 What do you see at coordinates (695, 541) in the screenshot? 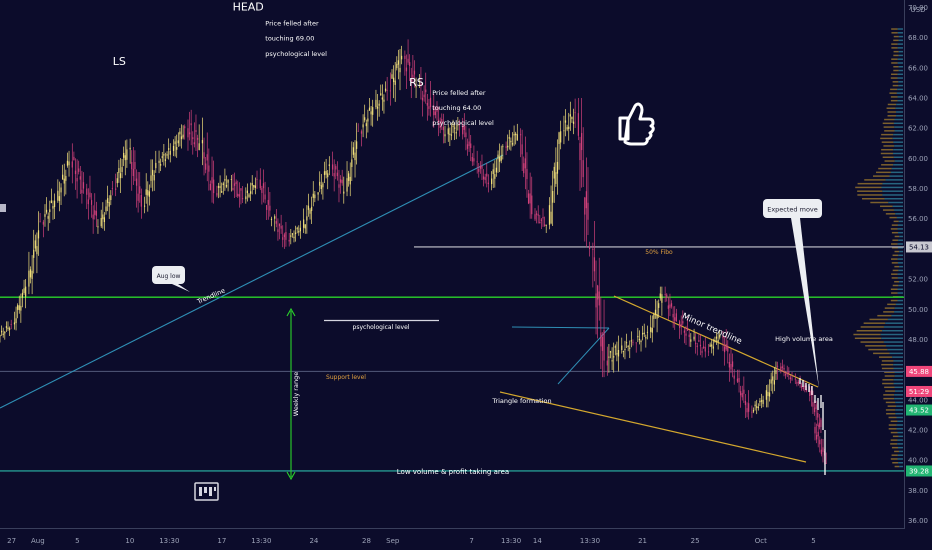
I see `time-tick-label: 25` at bounding box center [695, 541].